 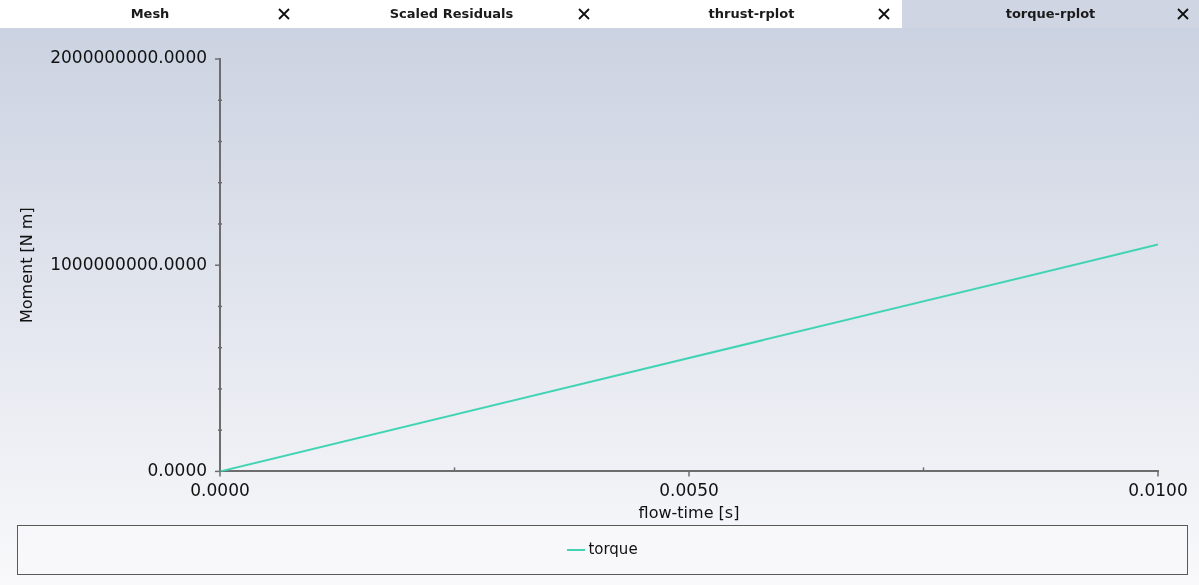 What do you see at coordinates (751, 13) in the screenshot?
I see `text: thrust-rplot` at bounding box center [751, 13].